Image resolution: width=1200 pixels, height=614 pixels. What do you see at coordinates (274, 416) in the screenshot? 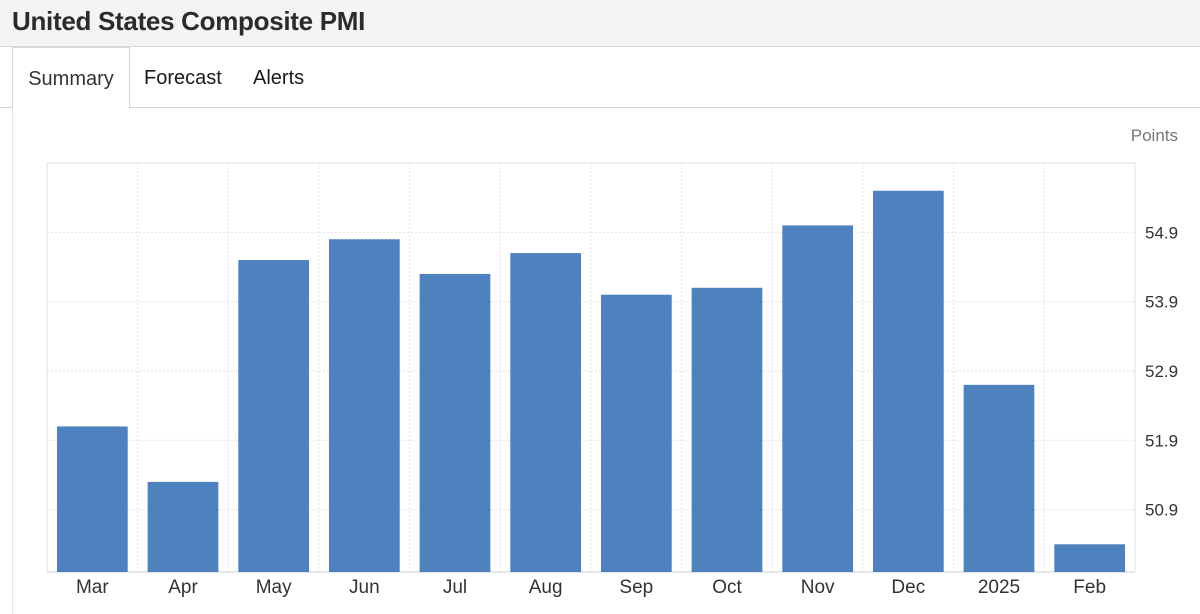
I see `bar-may` at bounding box center [274, 416].